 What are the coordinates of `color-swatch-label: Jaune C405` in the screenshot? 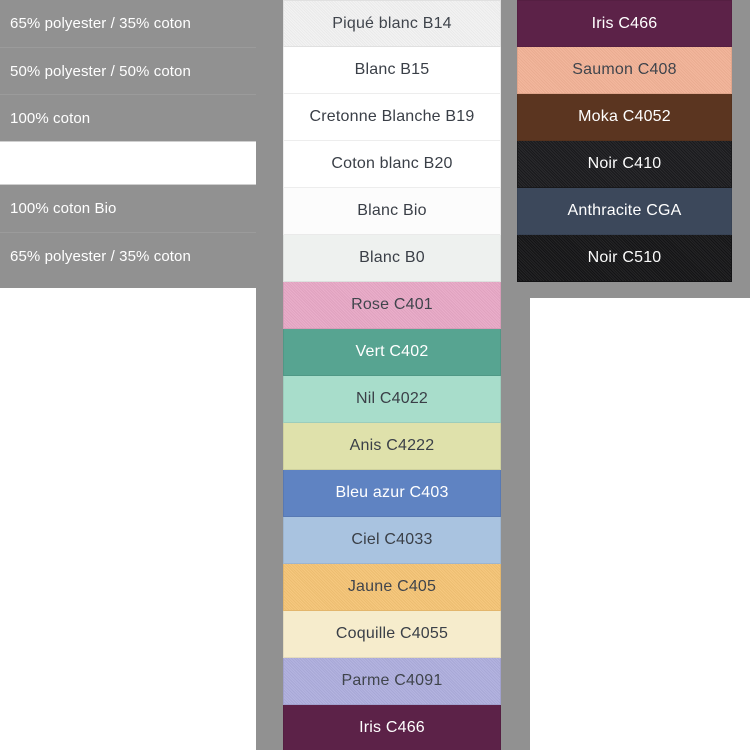 It's located at (392, 586).